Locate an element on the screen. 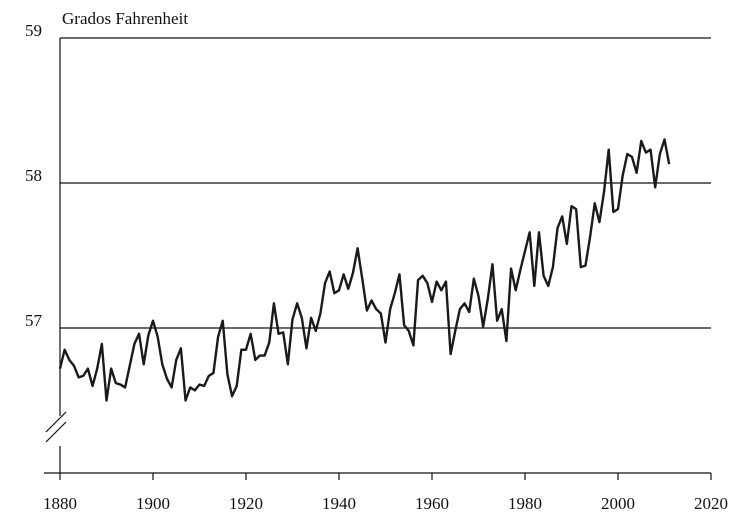  x-tick-label: 1900 is located at coordinates (153, 503).